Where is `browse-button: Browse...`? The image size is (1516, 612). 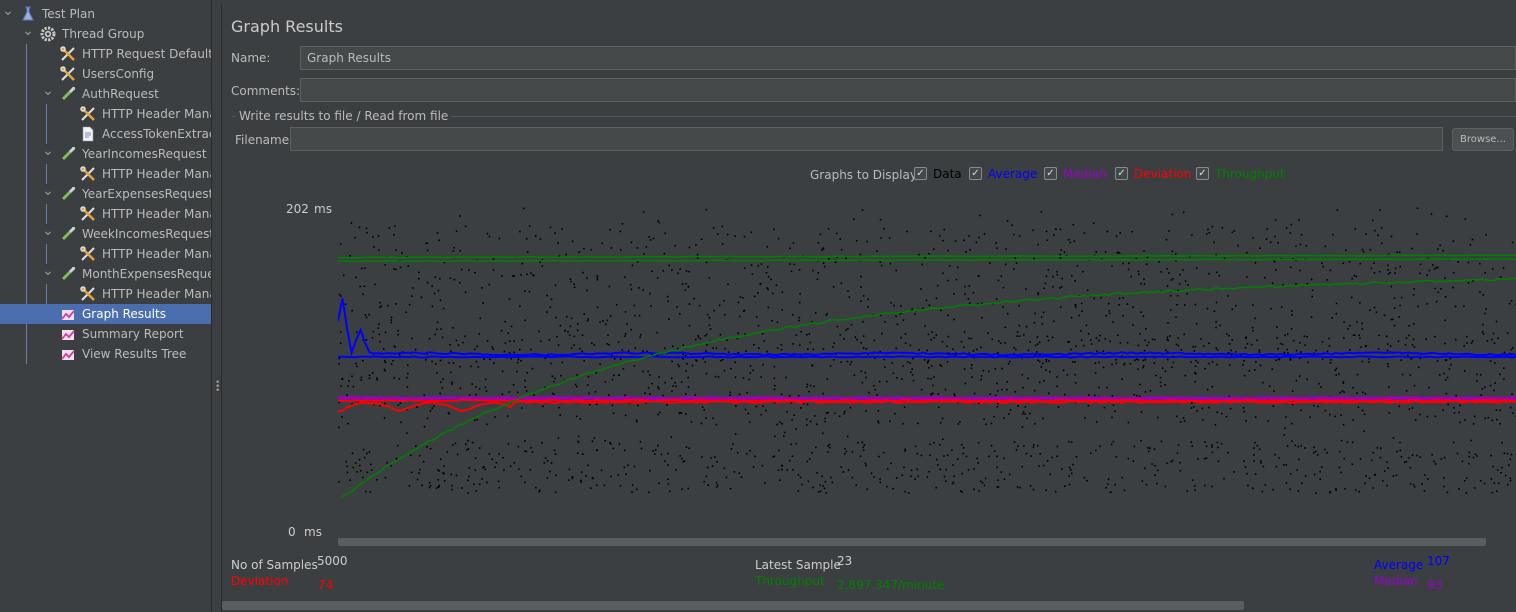 browse-button: Browse... is located at coordinates (1483, 139).